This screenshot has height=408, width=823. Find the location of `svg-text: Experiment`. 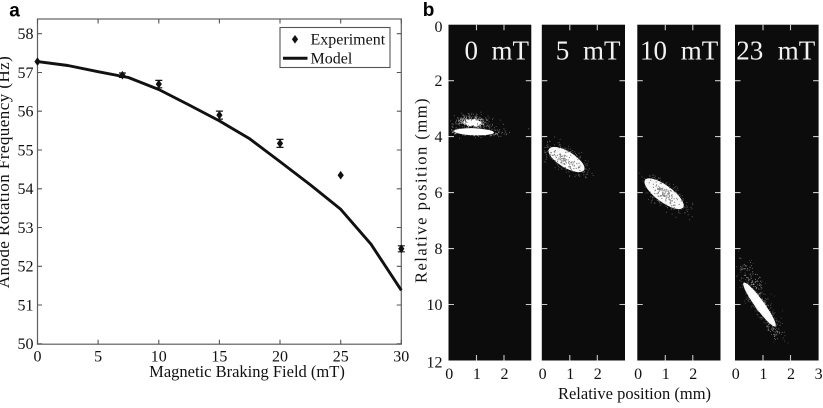

svg-text: Experiment is located at coordinates (348, 40).